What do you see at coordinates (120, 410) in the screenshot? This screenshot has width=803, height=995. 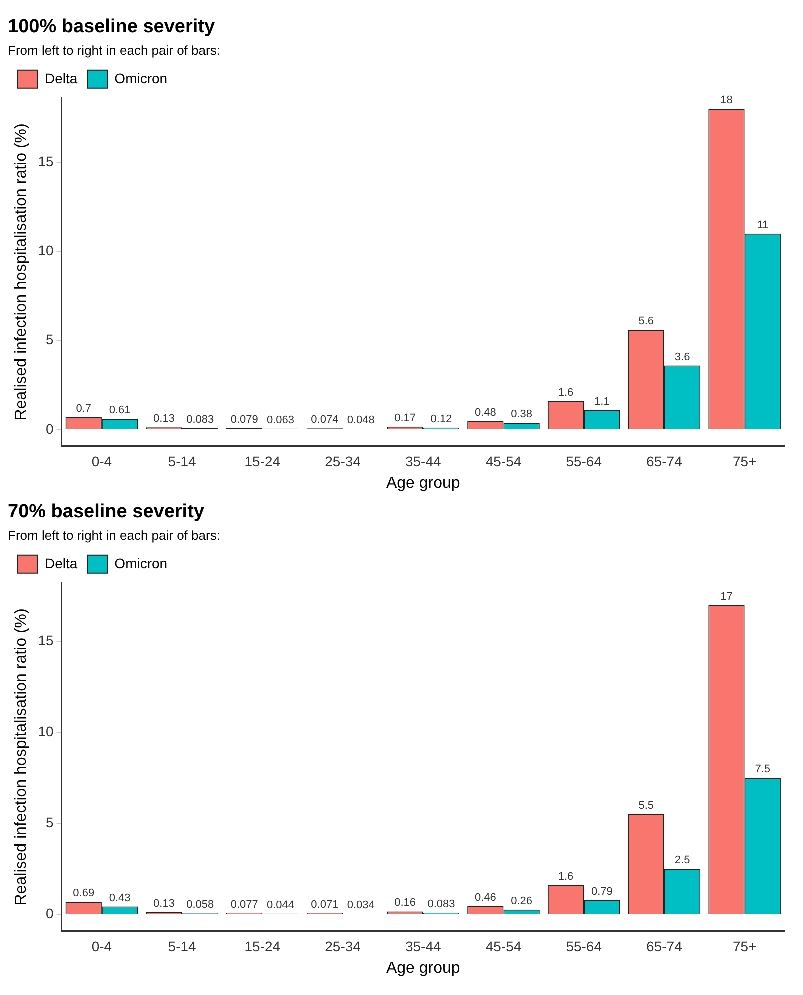 I see `data-label: 0.61` at bounding box center [120, 410].